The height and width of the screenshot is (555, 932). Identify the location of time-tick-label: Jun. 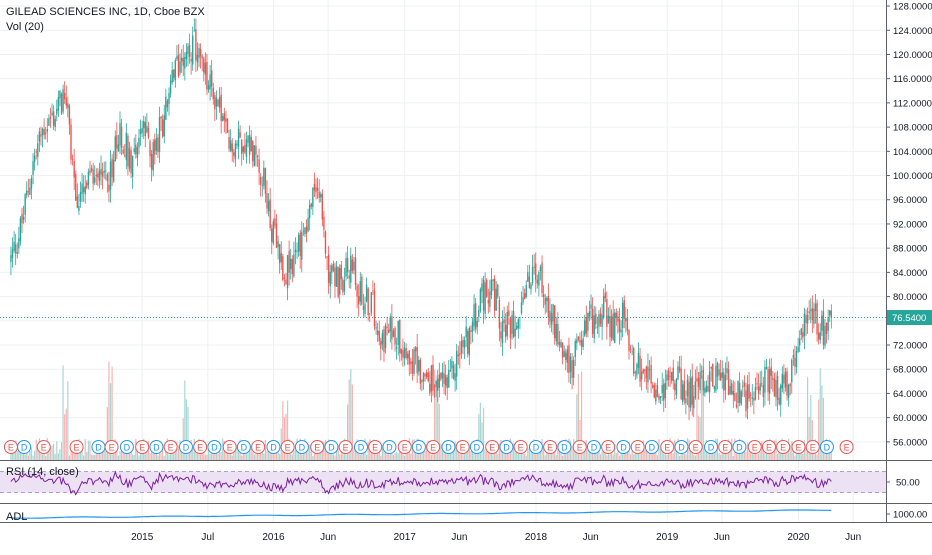
(853, 537).